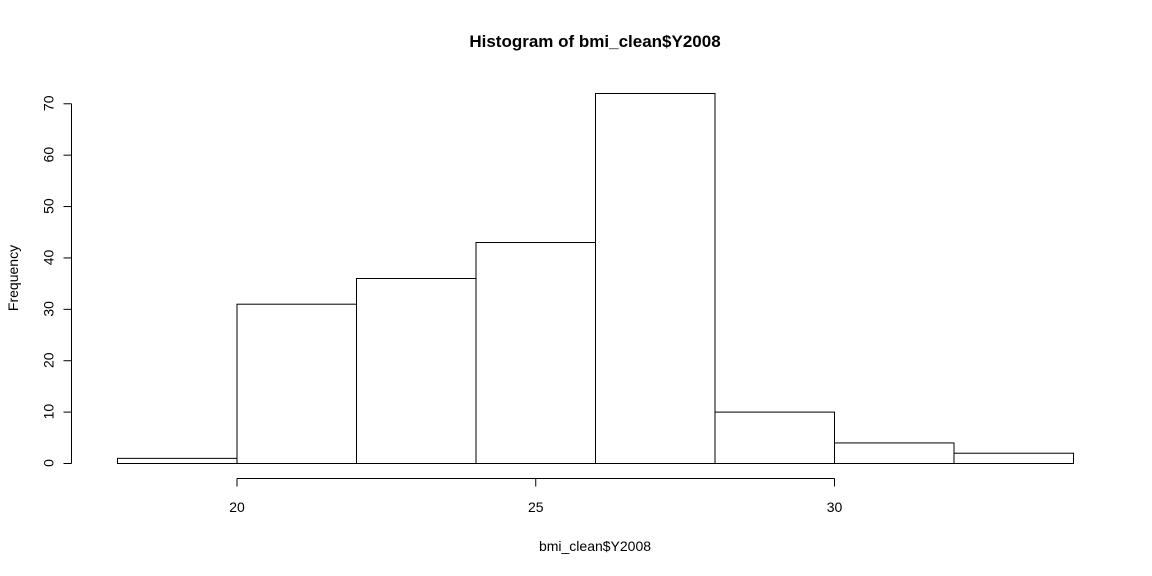 The width and height of the screenshot is (1152, 576). I want to click on y-tick-label-0: 0, so click(49, 463).